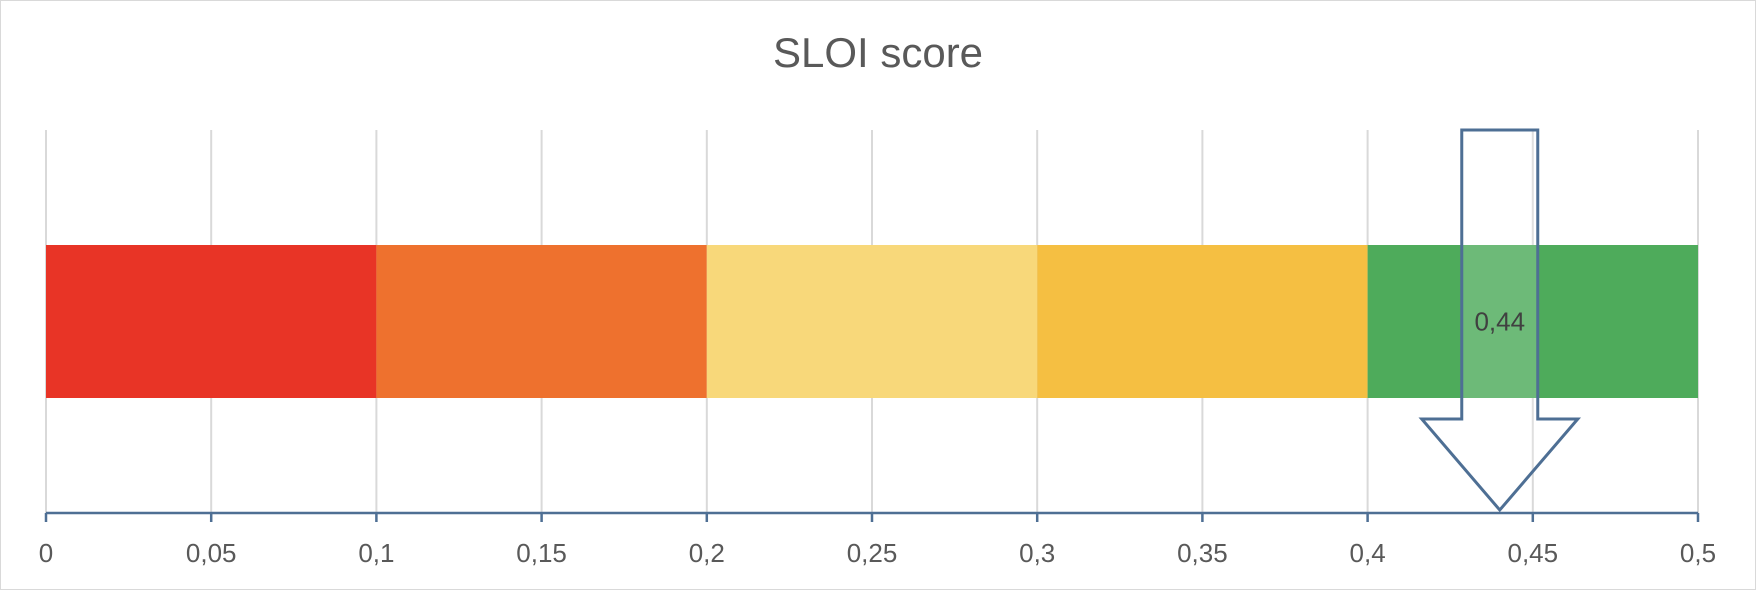 The width and height of the screenshot is (1756, 590). I want to click on score-marker: 0,44, so click(1500, 320).